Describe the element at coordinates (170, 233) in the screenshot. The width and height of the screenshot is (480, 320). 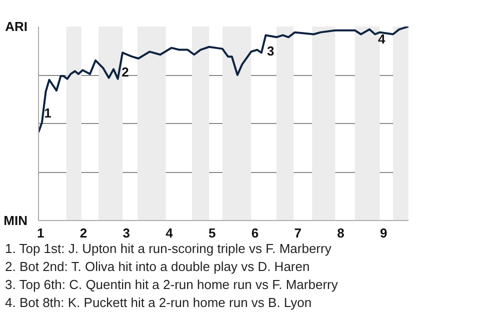
I see `x-tick-label: 4` at that location.